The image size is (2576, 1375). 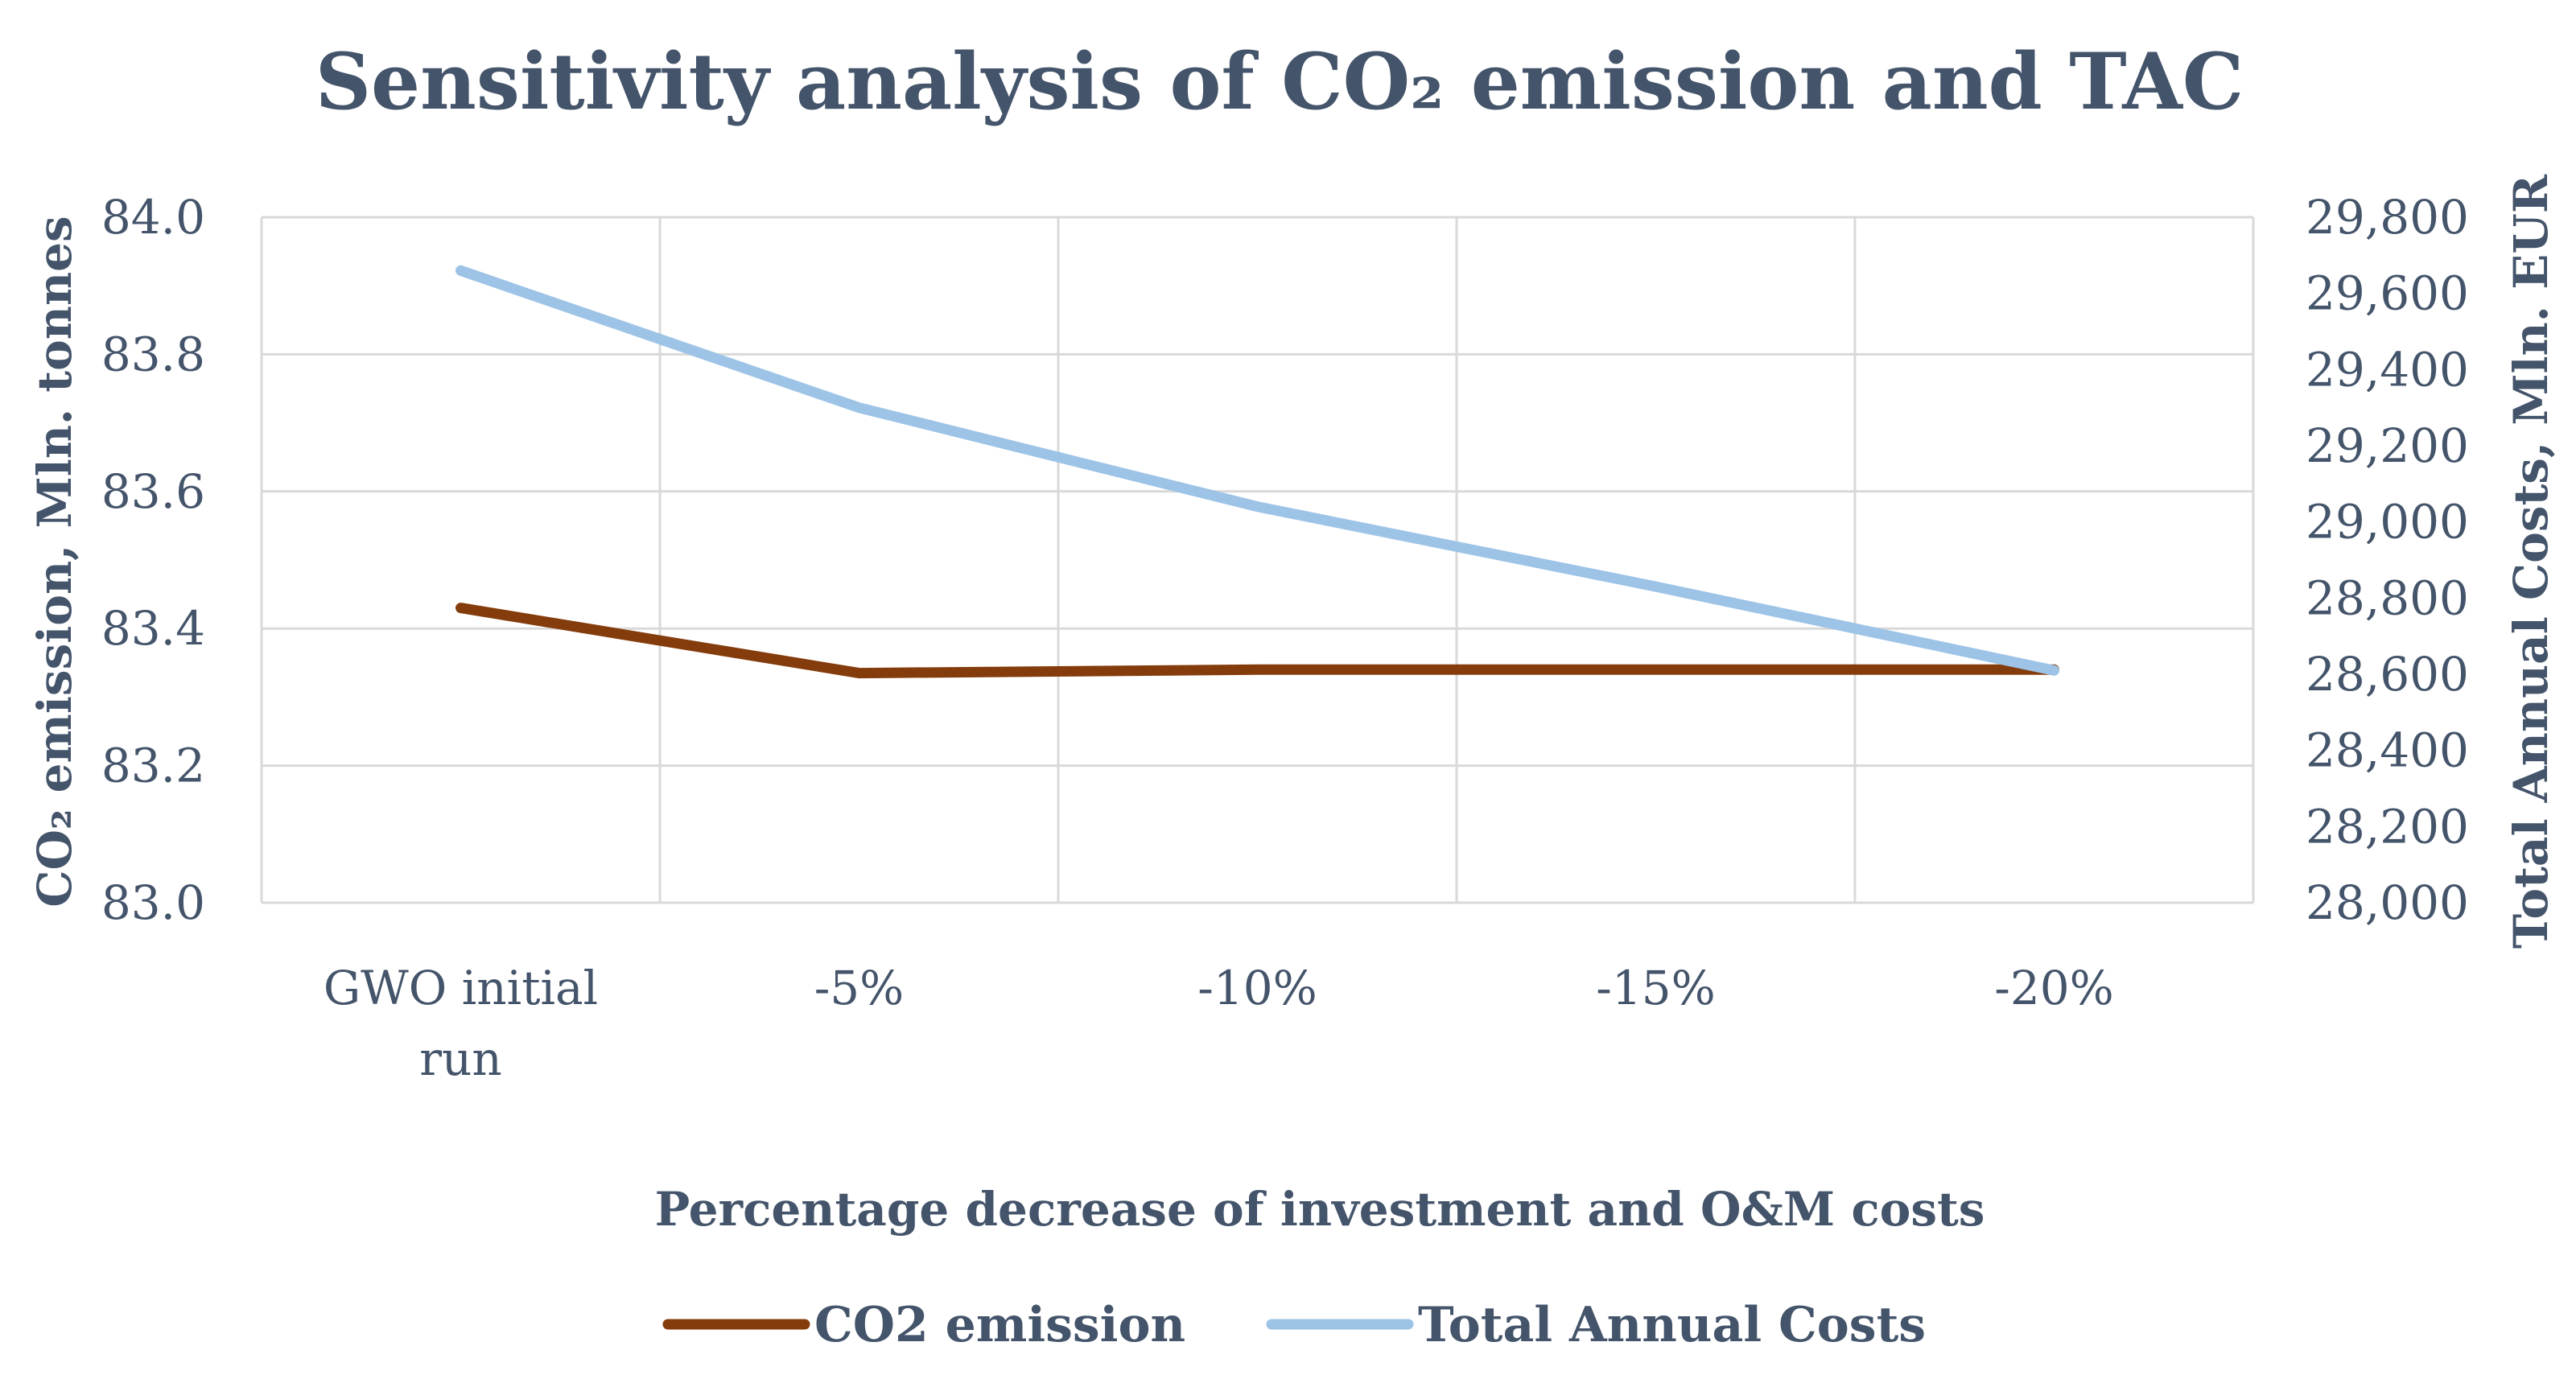 I want to click on legend: CO2 emission Total Annual Costs, so click(x=1294, y=1325).